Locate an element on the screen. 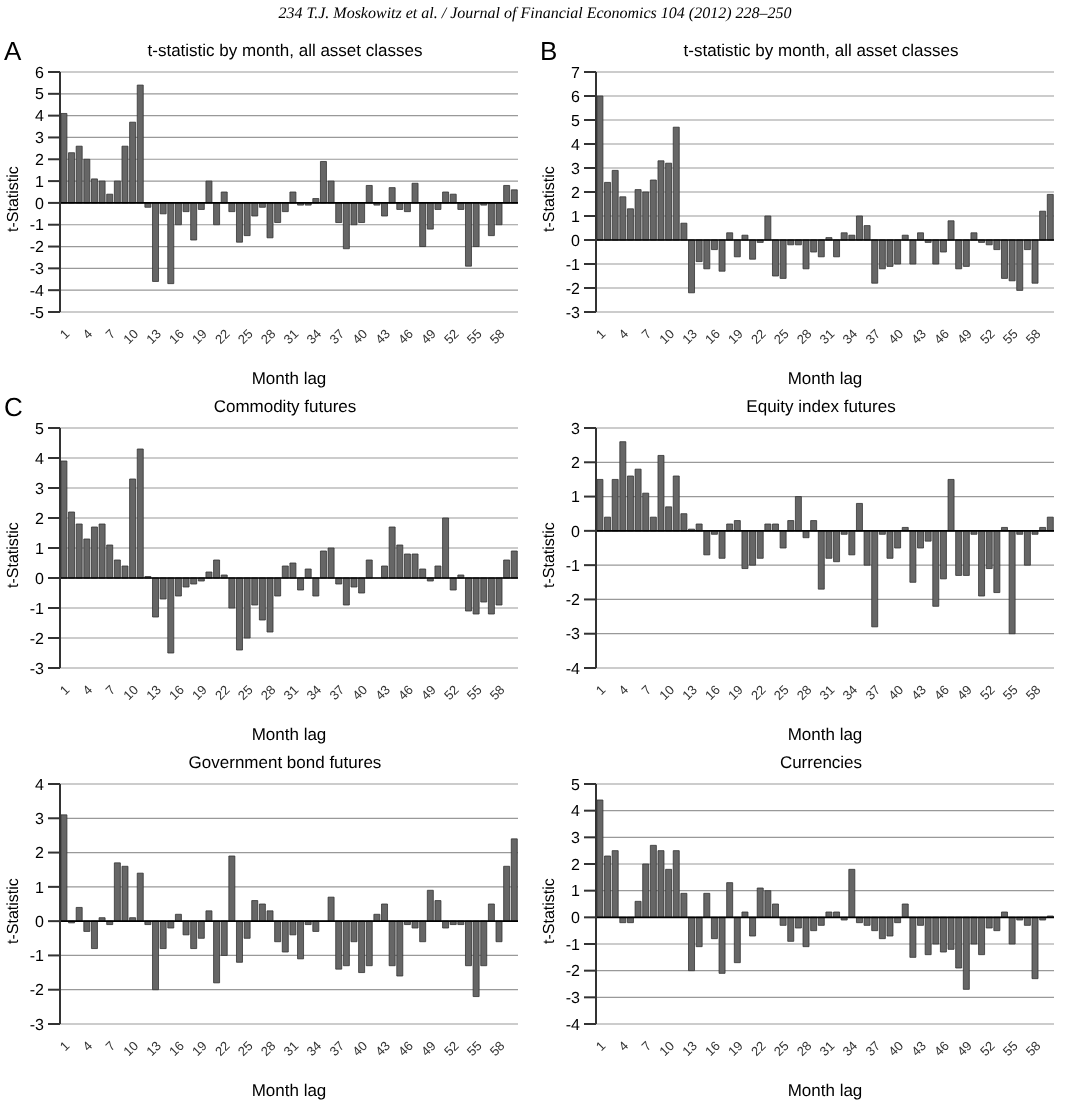  chart-title: Government bond futures is located at coordinates (285, 763).